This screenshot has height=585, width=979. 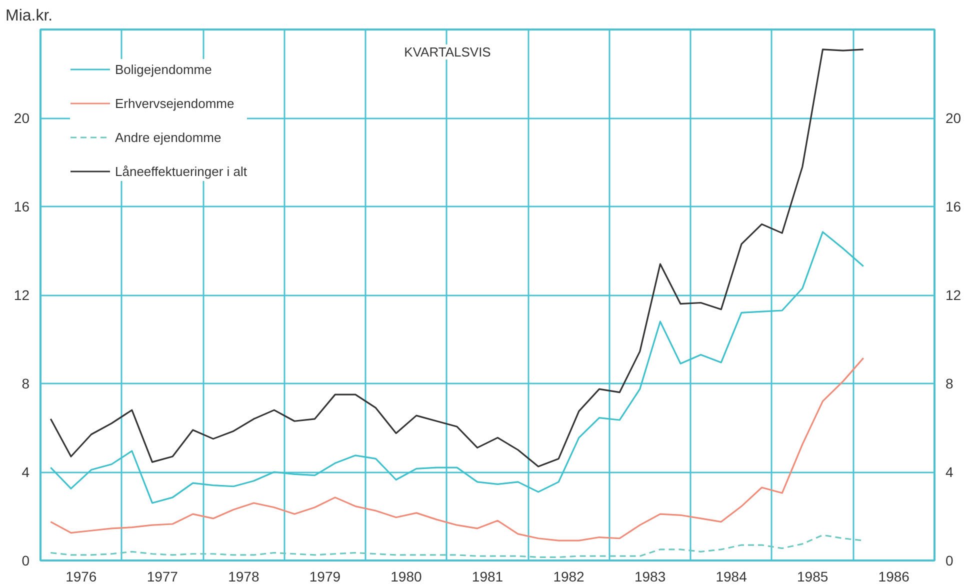 I want to click on text: KVARTALSVIS, so click(x=448, y=52).